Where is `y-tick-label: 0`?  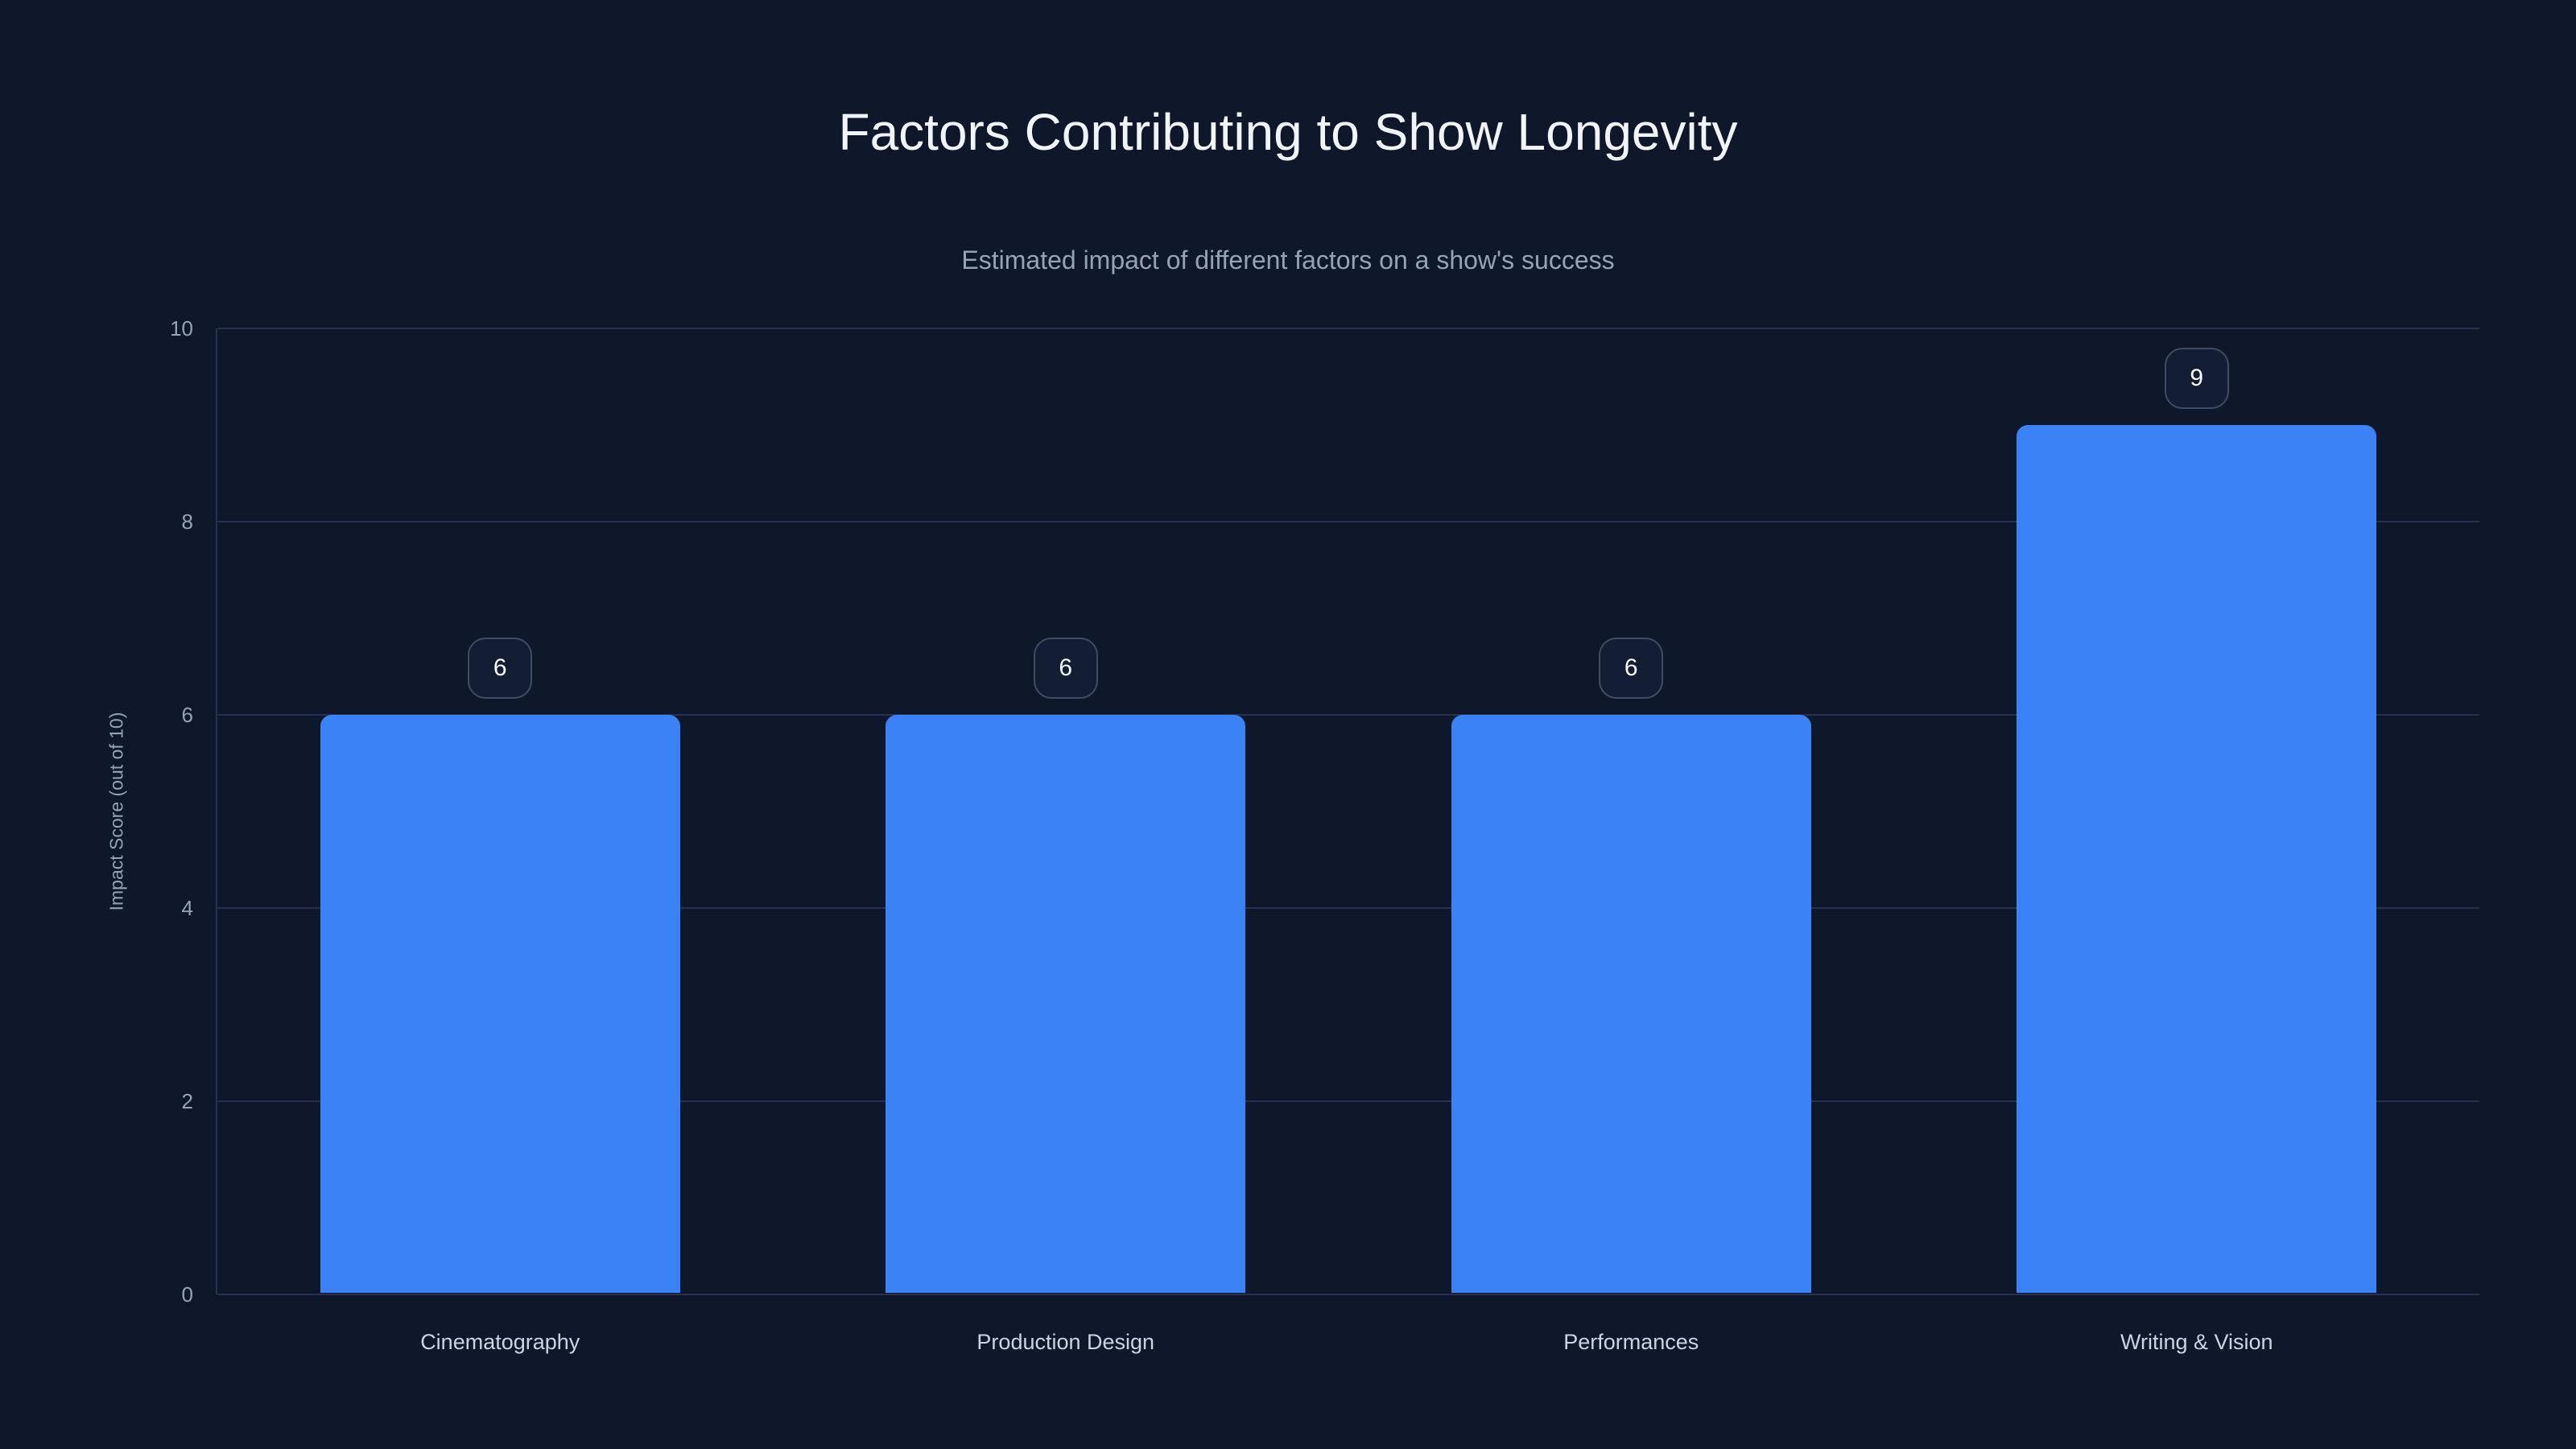
y-tick-label: 0 is located at coordinates (187, 1294).